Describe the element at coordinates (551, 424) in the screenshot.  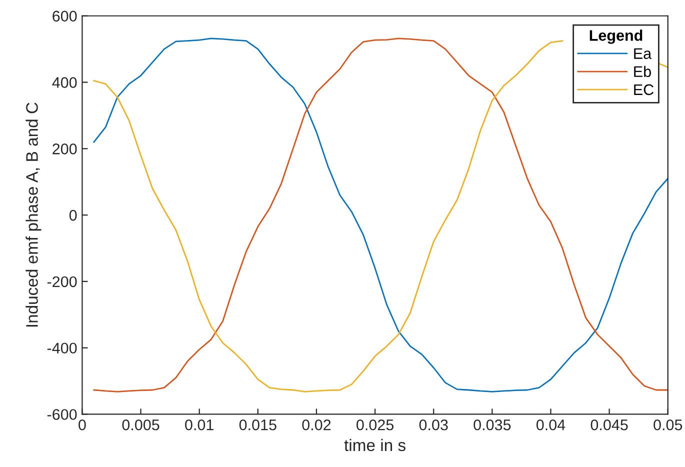
I see `x-tick-label: 0.04` at that location.